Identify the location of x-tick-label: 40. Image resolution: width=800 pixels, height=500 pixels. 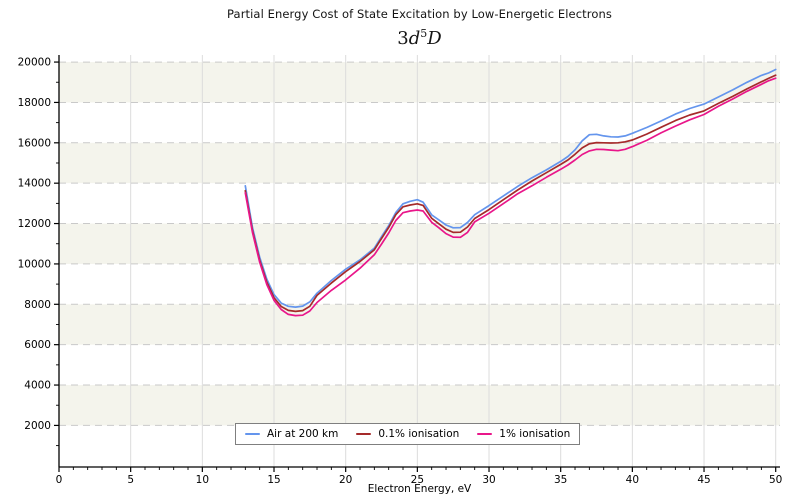
(632, 480).